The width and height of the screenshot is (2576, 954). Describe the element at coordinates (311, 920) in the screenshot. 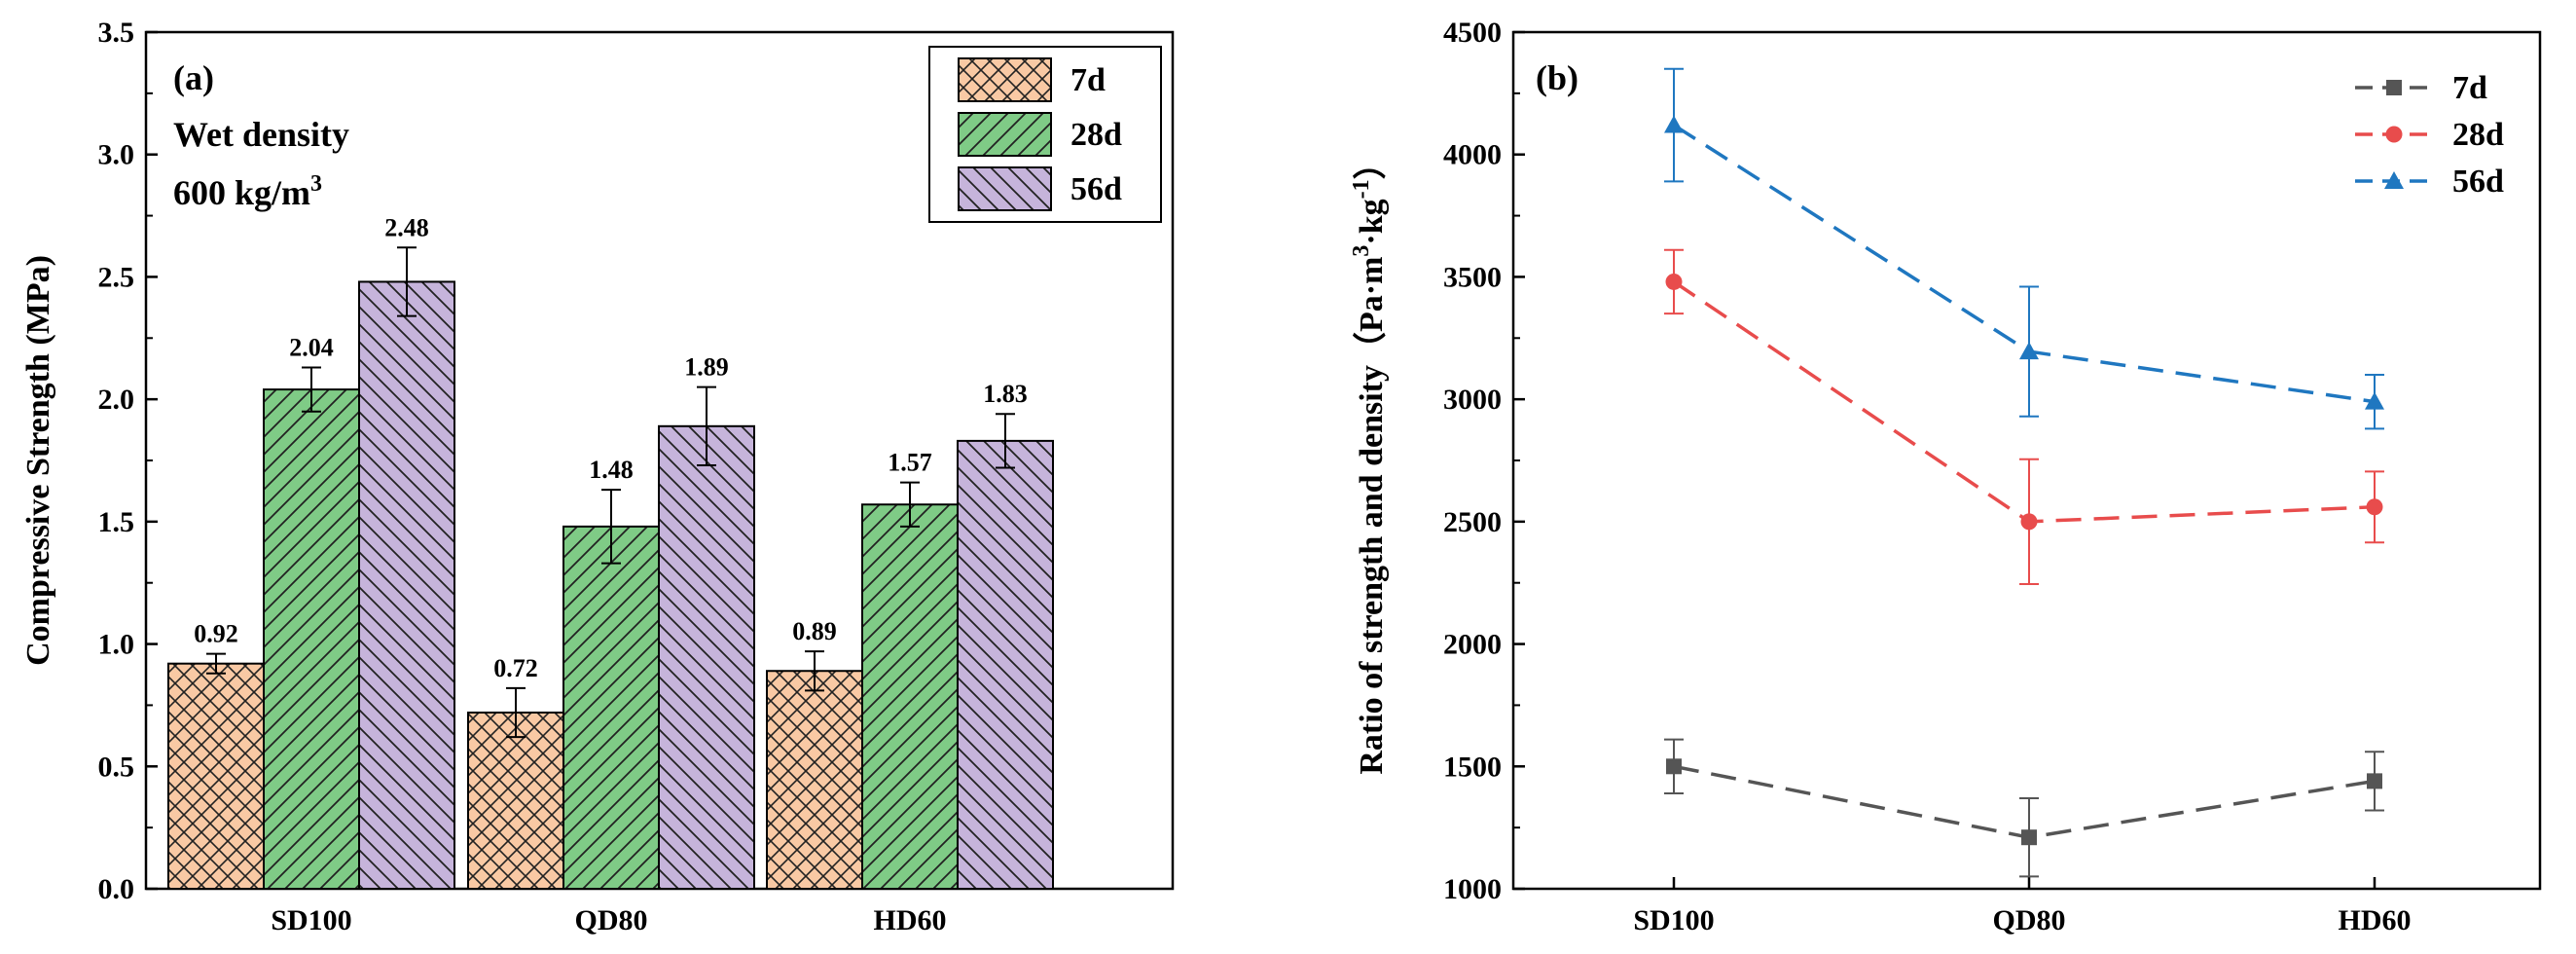

I see `panel-a-x-tick-label: SD100` at that location.